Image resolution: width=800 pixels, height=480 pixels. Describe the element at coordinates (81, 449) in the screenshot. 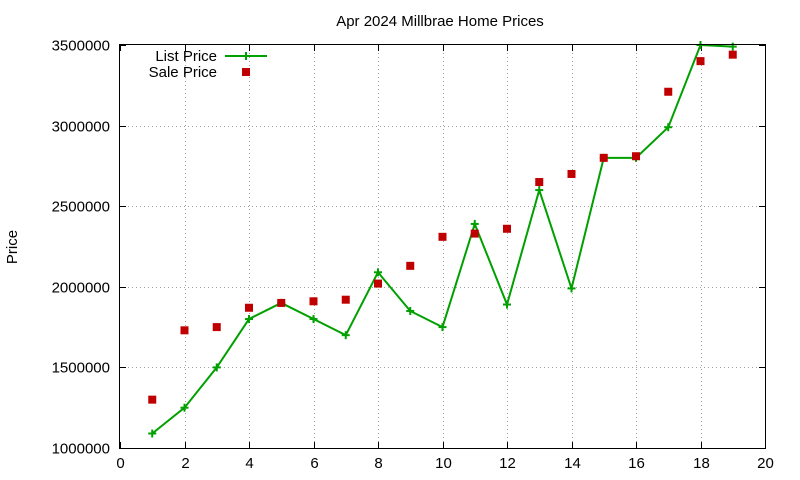

I see `y-tick-label: 1000000` at that location.